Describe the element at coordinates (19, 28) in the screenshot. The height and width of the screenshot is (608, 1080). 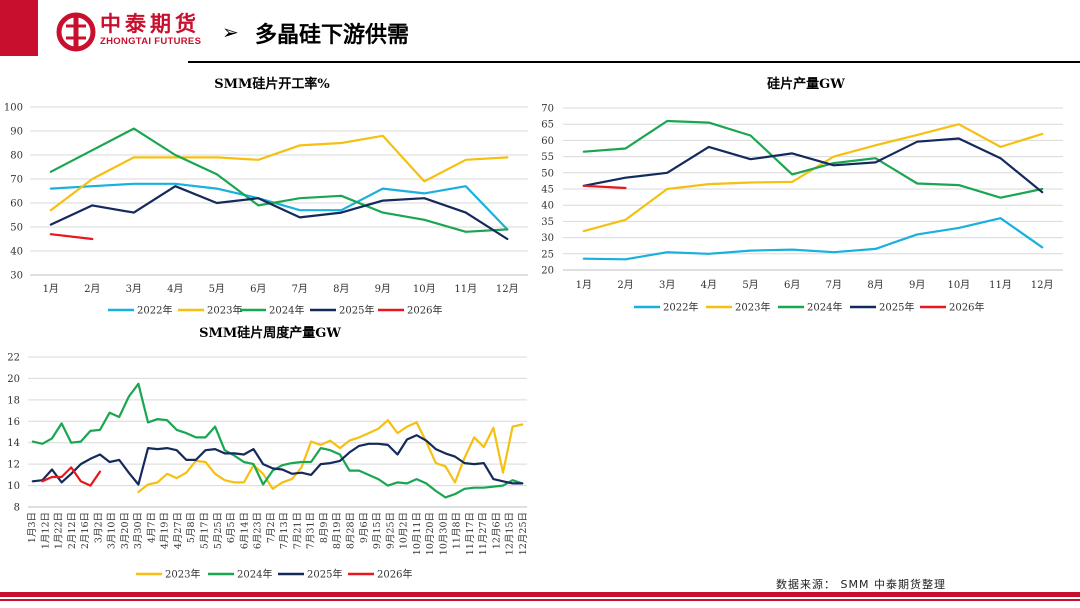
I see `header-red-bar` at that location.